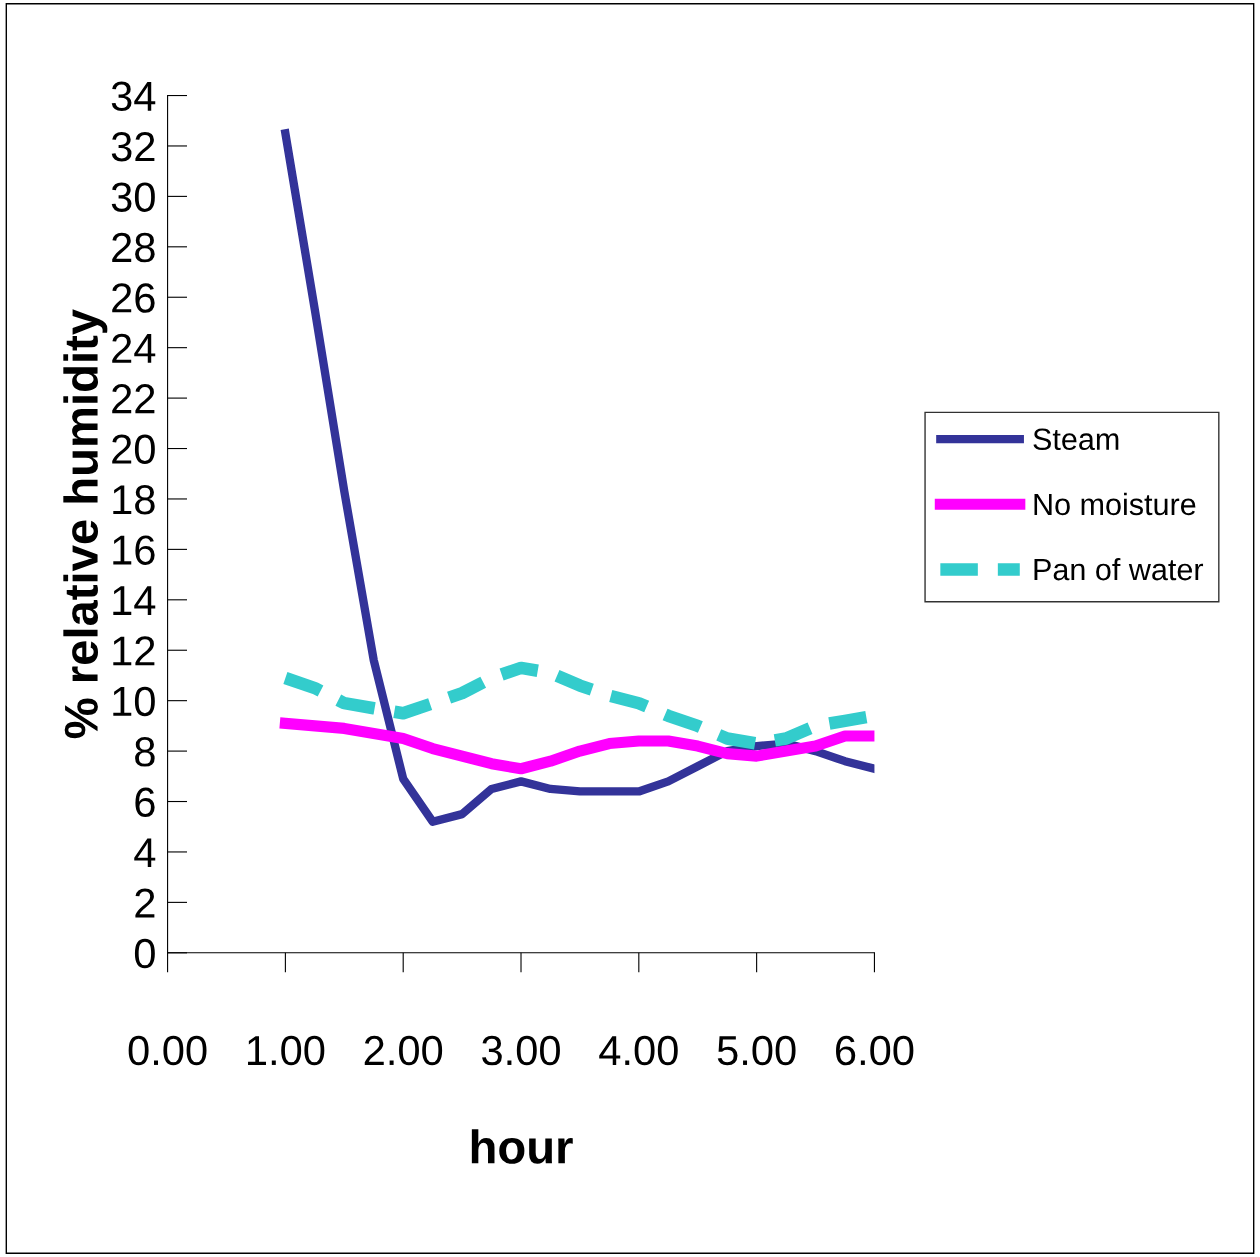 The image size is (1260, 1257). What do you see at coordinates (134, 550) in the screenshot?
I see `y-tick-label: 16` at bounding box center [134, 550].